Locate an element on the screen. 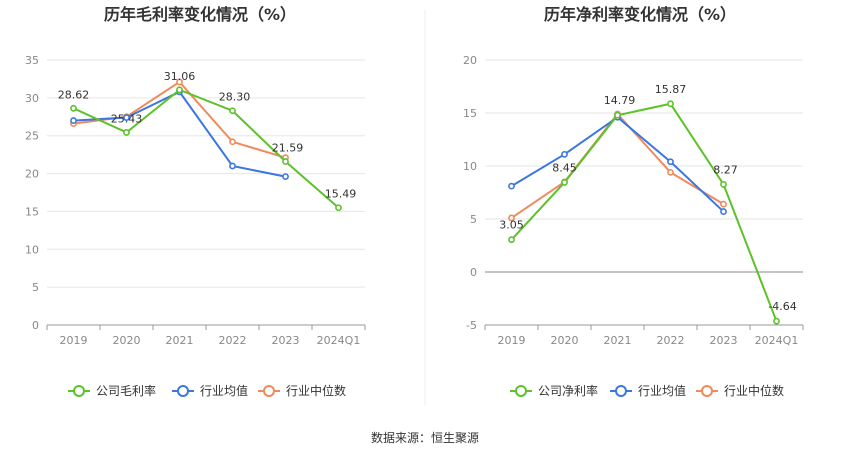 The width and height of the screenshot is (850, 463). data-label: 15.49 is located at coordinates (341, 194).